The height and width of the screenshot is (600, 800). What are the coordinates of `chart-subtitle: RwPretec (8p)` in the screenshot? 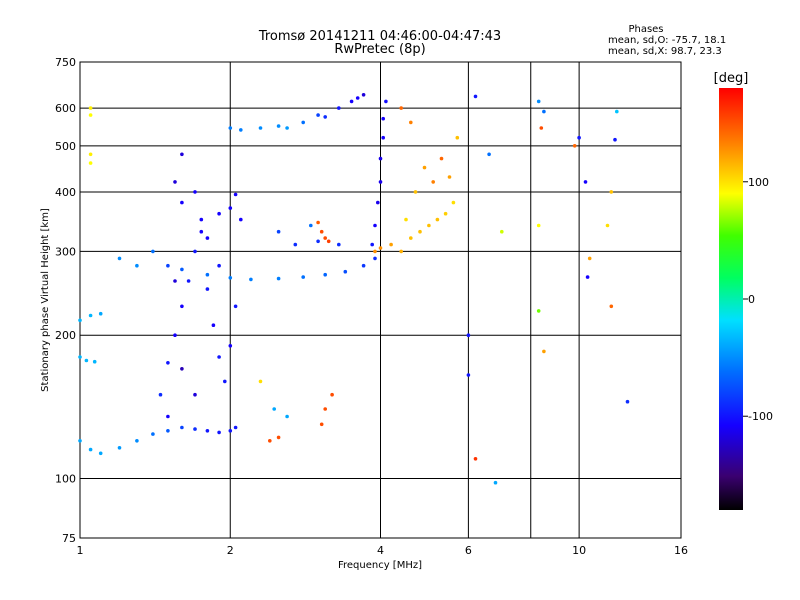 It's located at (379, 49).